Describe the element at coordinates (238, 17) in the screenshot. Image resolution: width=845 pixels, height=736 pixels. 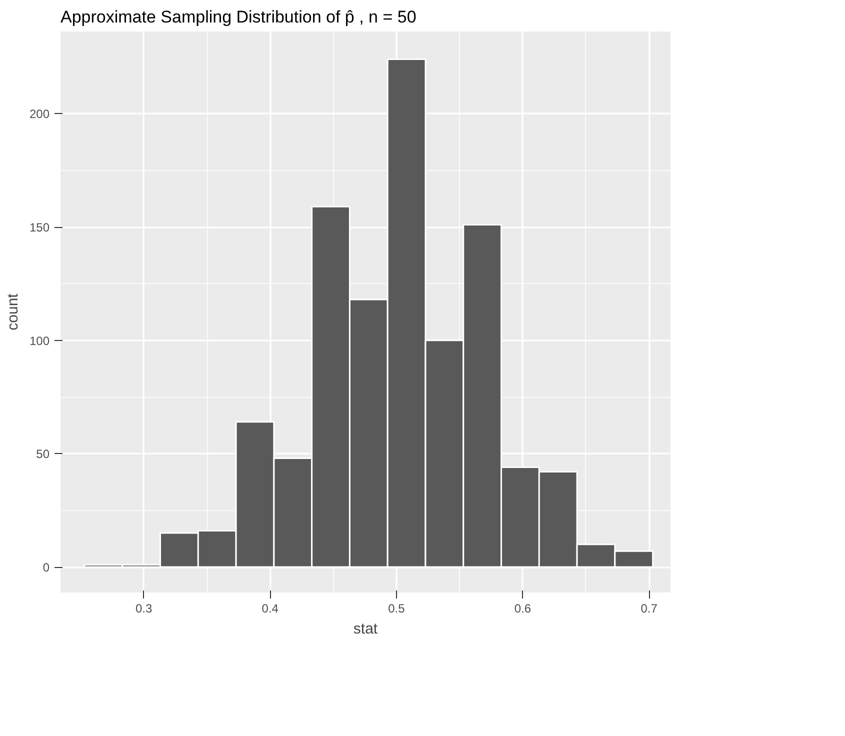
I see `chart-title: Approximate Sampling Distribution of p̂ , n = 50` at that location.